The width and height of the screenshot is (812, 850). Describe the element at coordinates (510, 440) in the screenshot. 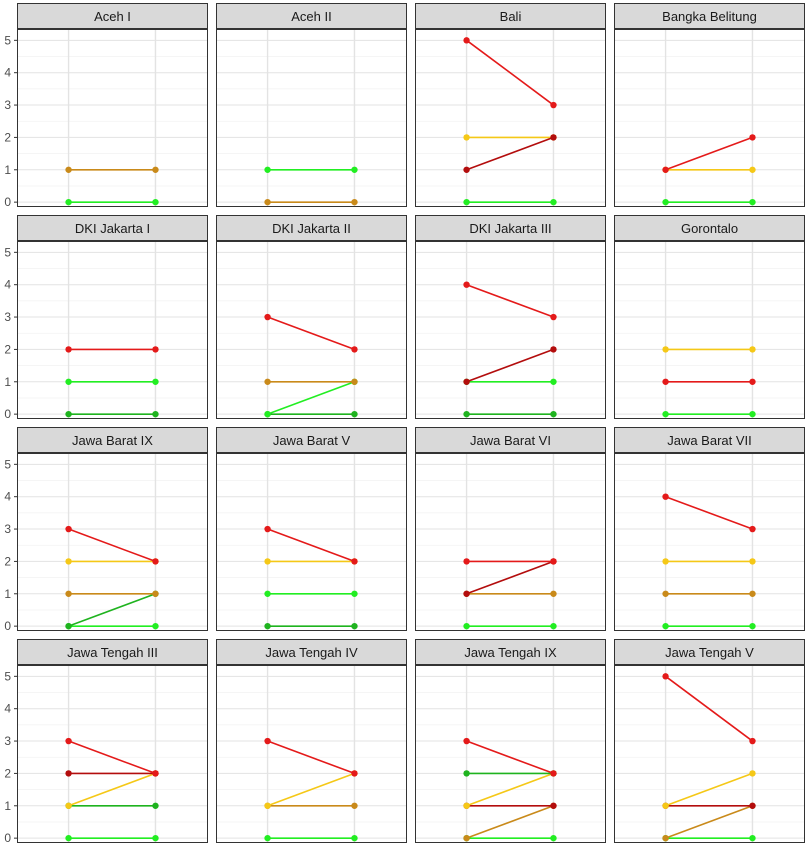

I see `facet-title: Jawa Barat VI` at that location.